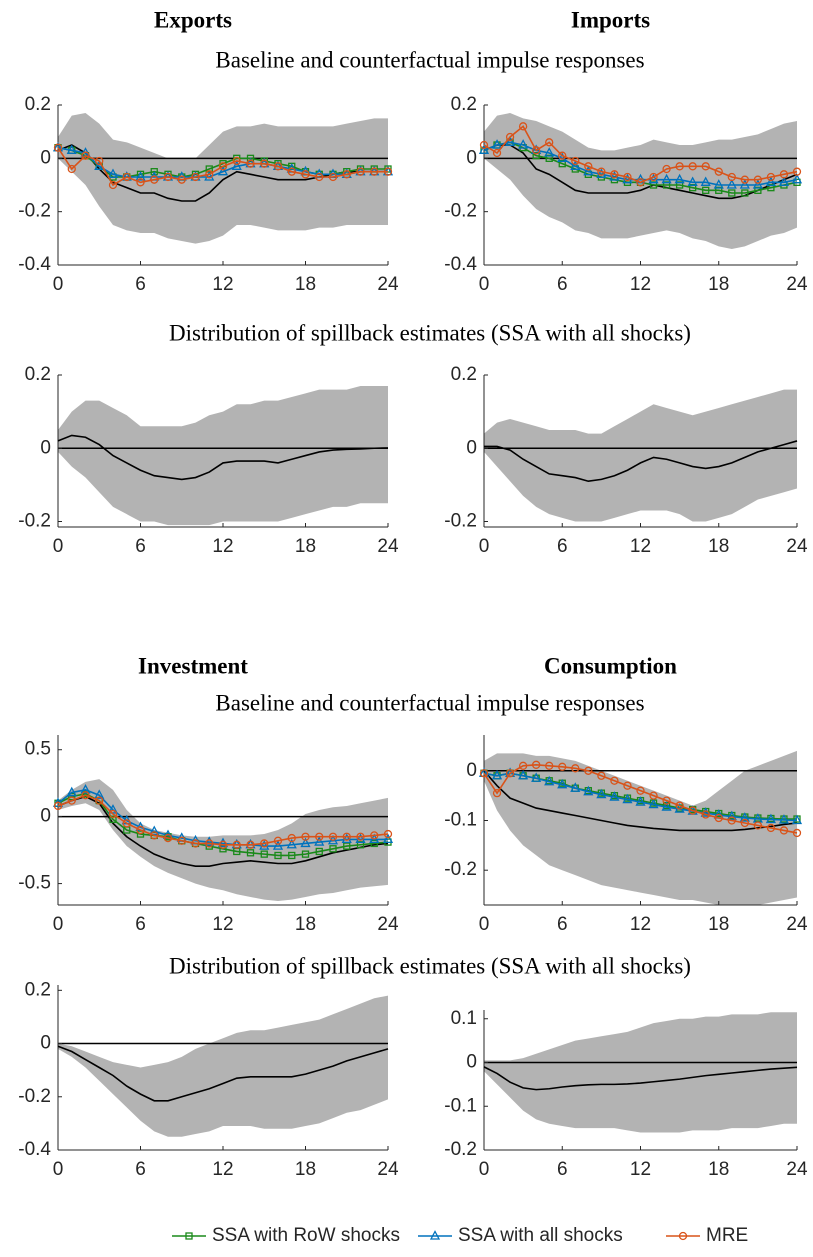 The height and width of the screenshot is (1257, 813). I want to click on y-tick-label: 0.5, so click(38, 749).